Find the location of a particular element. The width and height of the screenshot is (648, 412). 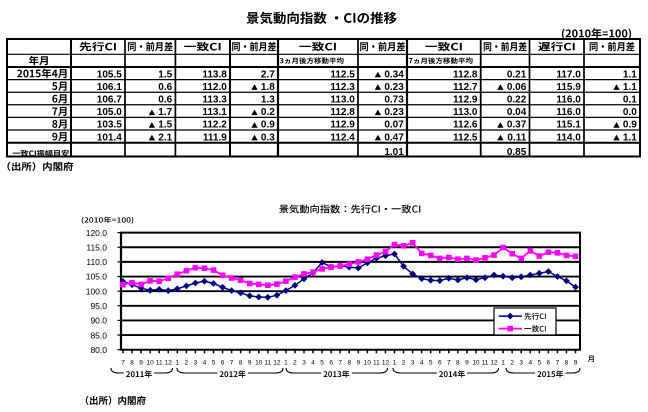

svg-text: 2.7 is located at coordinates (268, 74).